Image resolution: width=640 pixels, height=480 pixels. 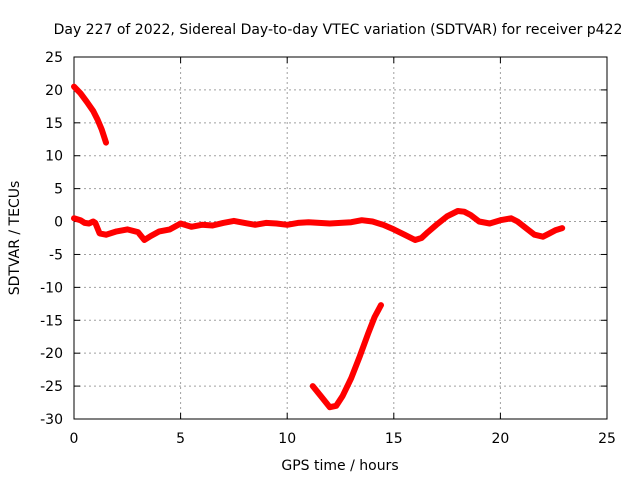 I want to click on x-tick-label: 25, so click(x=607, y=439).